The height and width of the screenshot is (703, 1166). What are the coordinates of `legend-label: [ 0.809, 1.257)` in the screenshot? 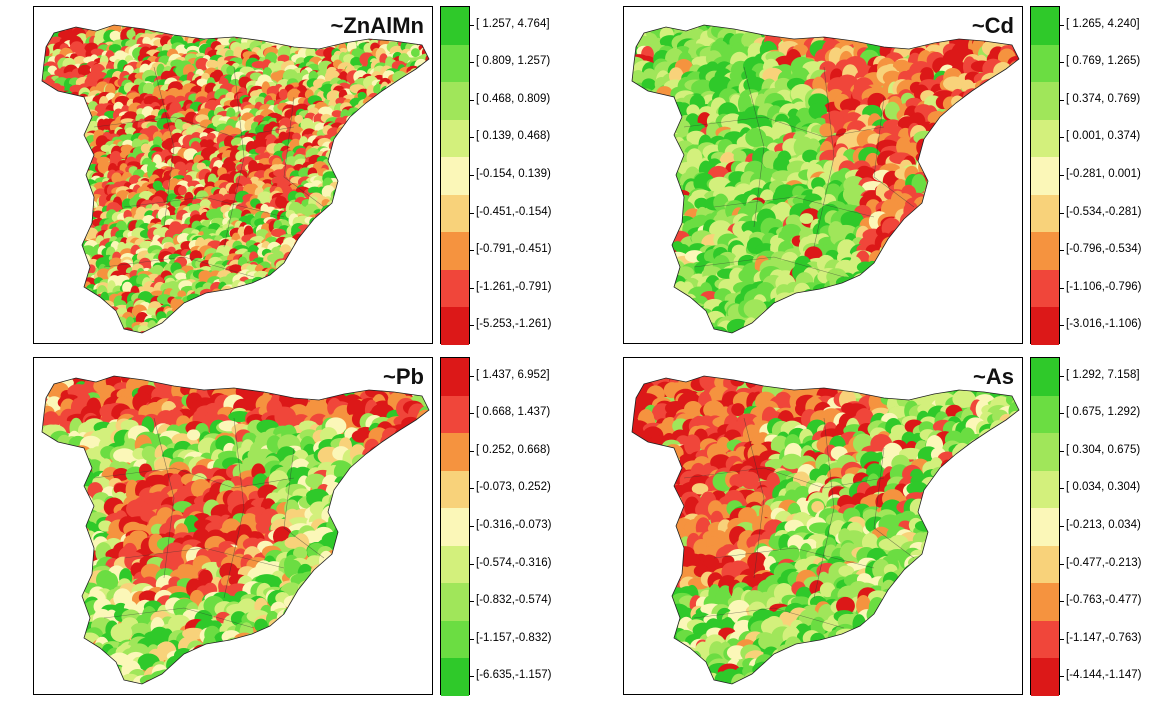 It's located at (513, 61).